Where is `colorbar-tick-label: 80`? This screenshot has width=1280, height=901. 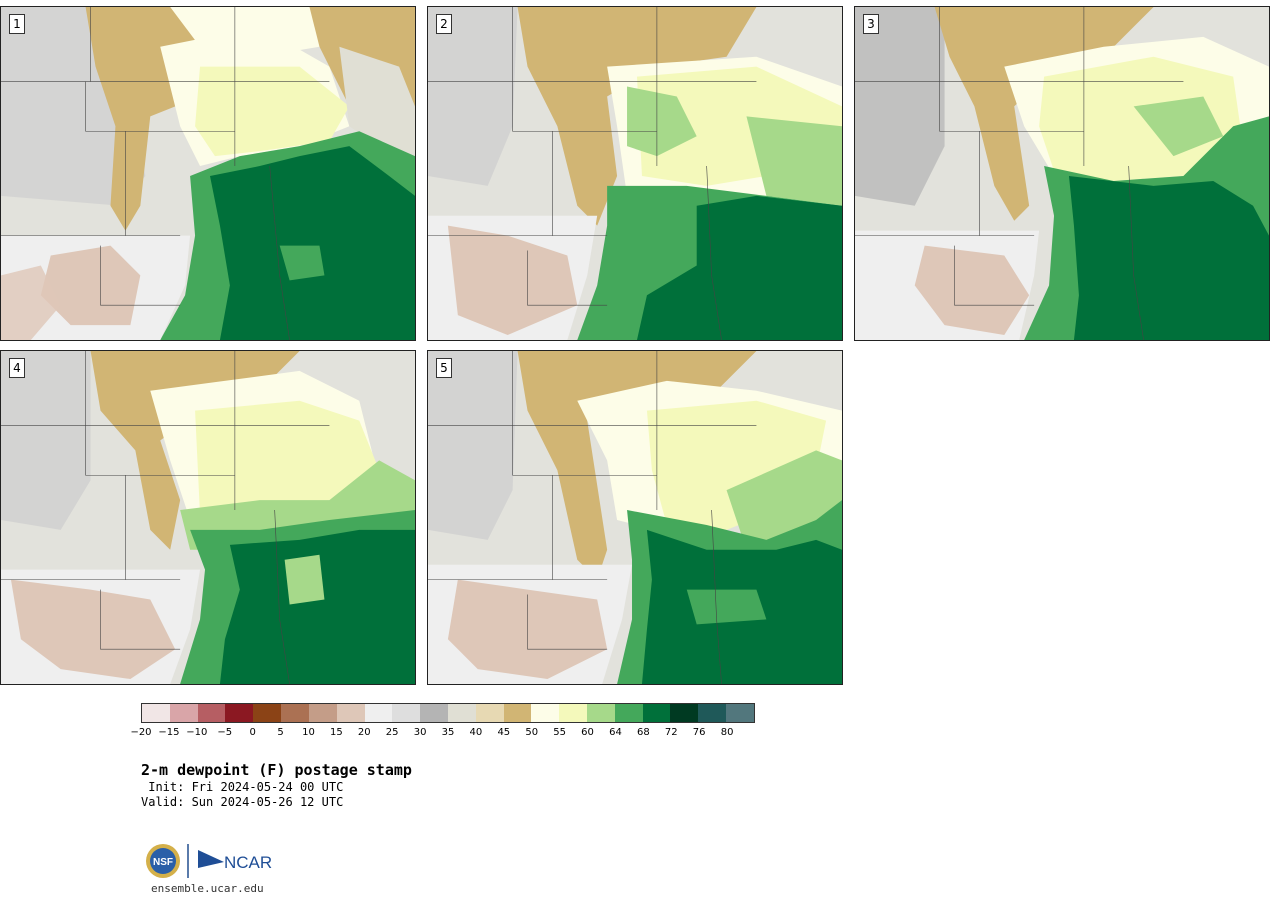 colorbar-tick-label: 80 is located at coordinates (727, 732).